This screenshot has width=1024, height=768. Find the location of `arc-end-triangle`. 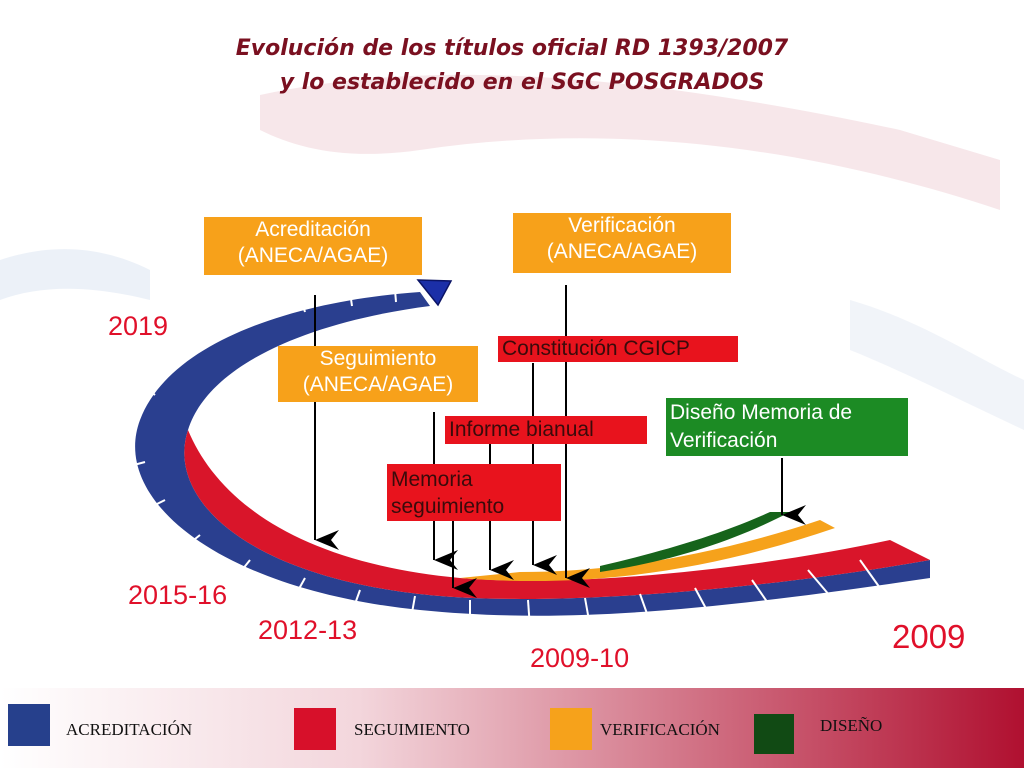

arc-end-triangle is located at coordinates (434, 293).